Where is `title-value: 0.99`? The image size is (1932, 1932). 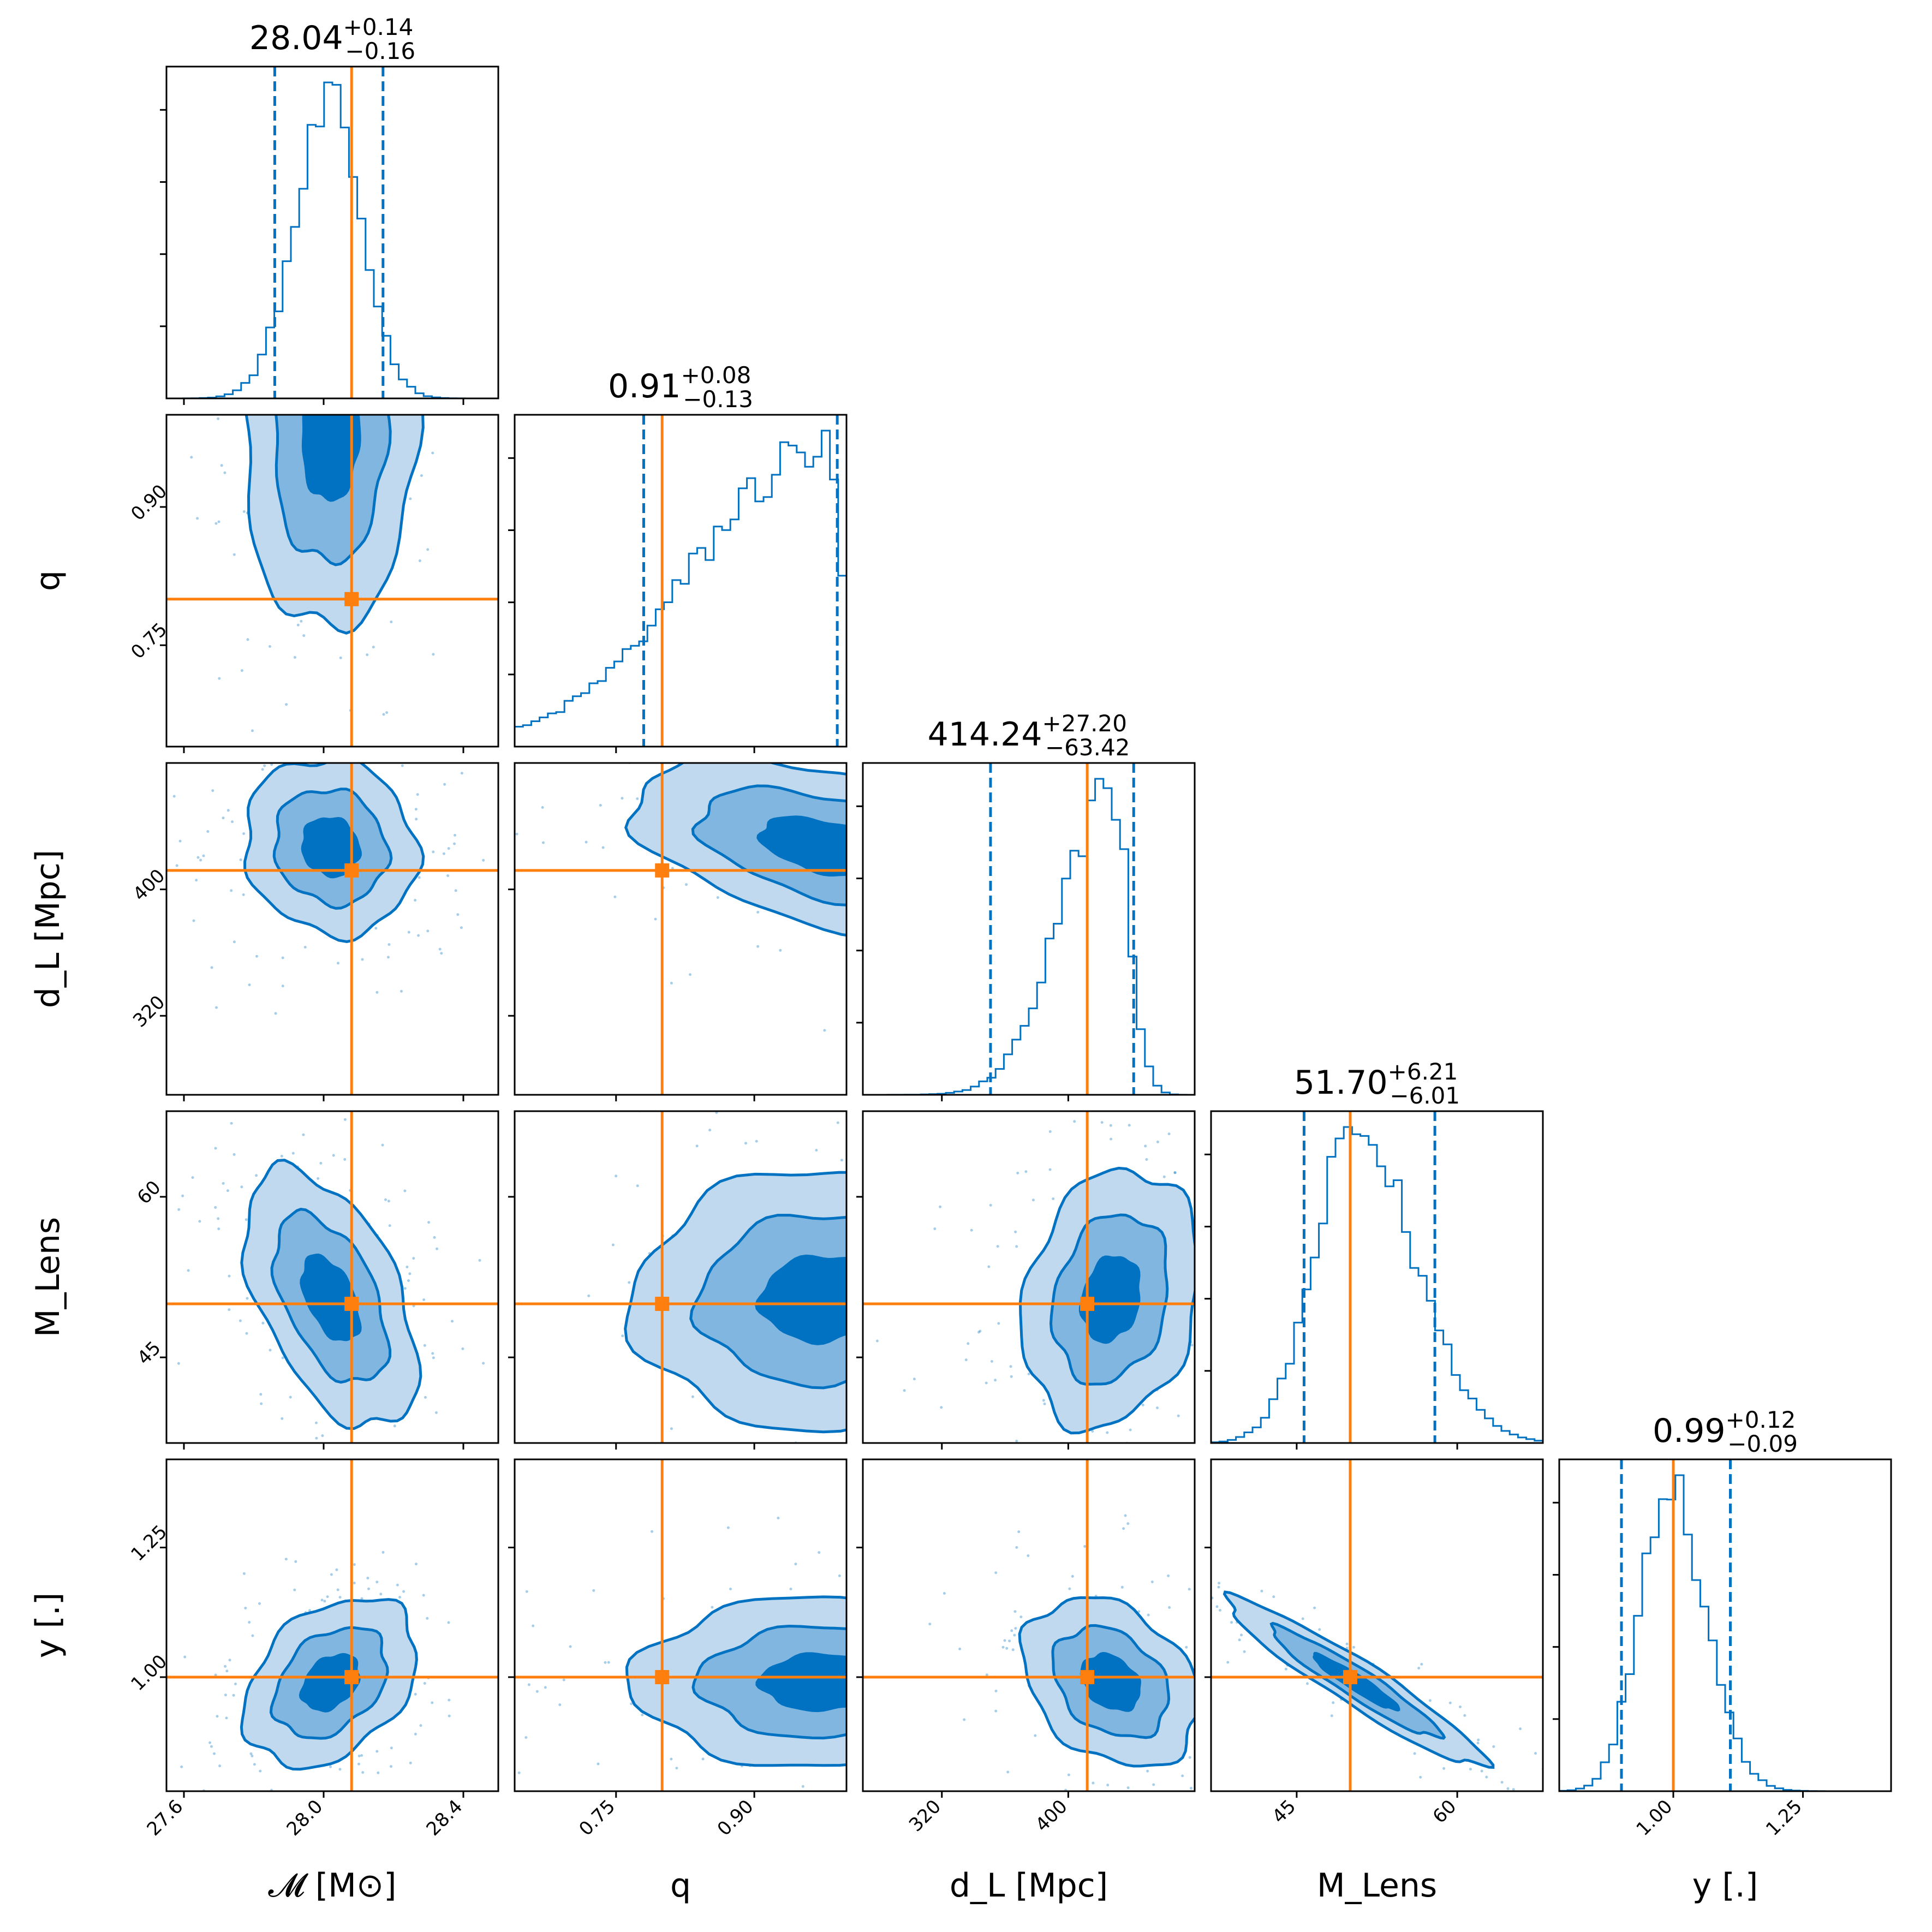
title-value: 0.99 is located at coordinates (1689, 1431).